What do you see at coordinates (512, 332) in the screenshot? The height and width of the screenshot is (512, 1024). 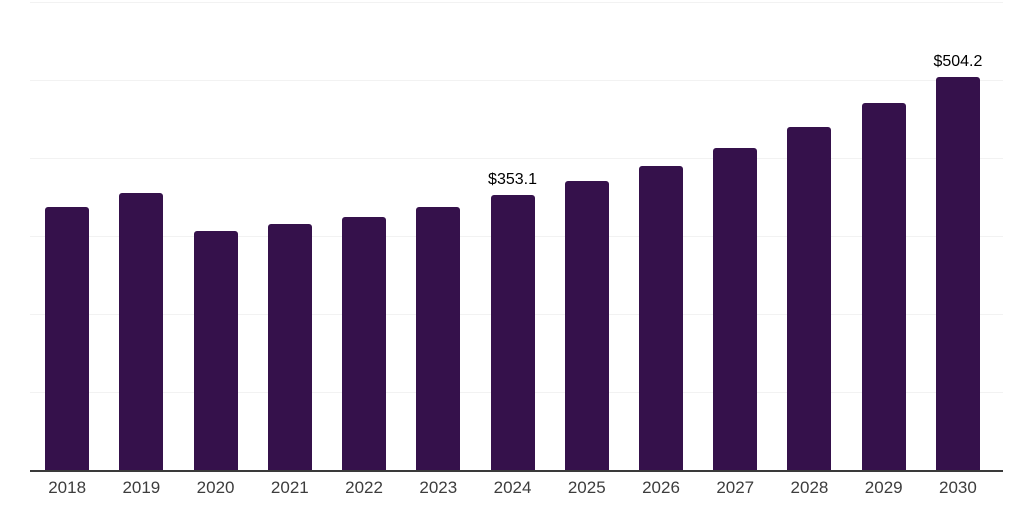 I see `bar-2024` at bounding box center [512, 332].